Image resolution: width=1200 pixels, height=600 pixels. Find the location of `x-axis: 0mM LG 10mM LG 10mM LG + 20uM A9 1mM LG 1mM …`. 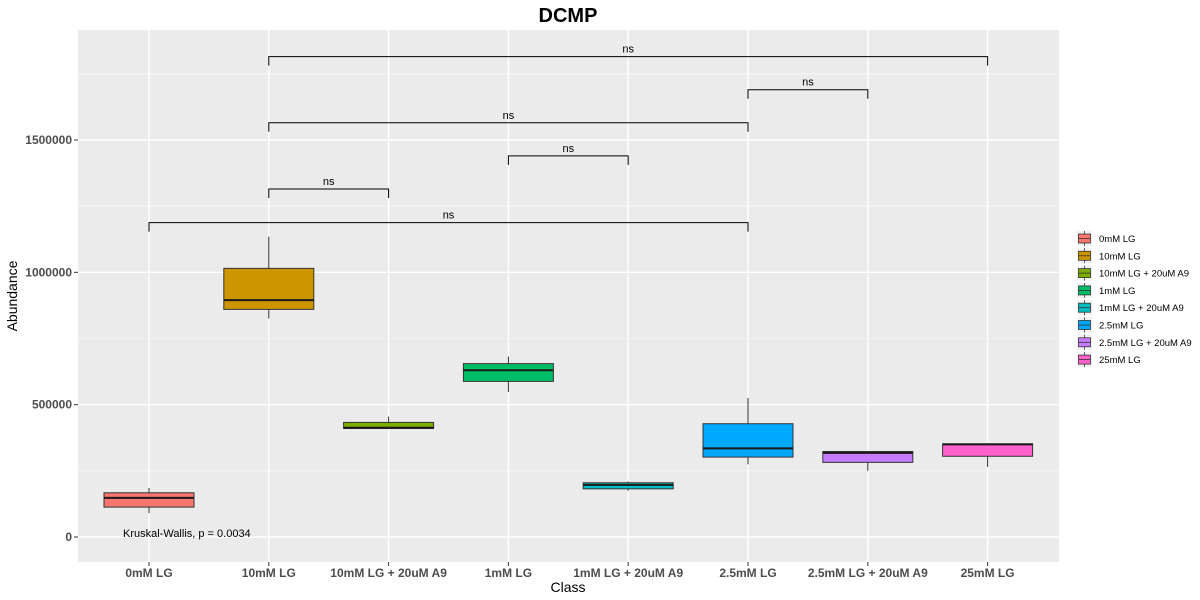

x-axis: 0mM LG 10mM LG 10mM LG + 20uM A9 1mM LG 1mM … is located at coordinates (570, 571).